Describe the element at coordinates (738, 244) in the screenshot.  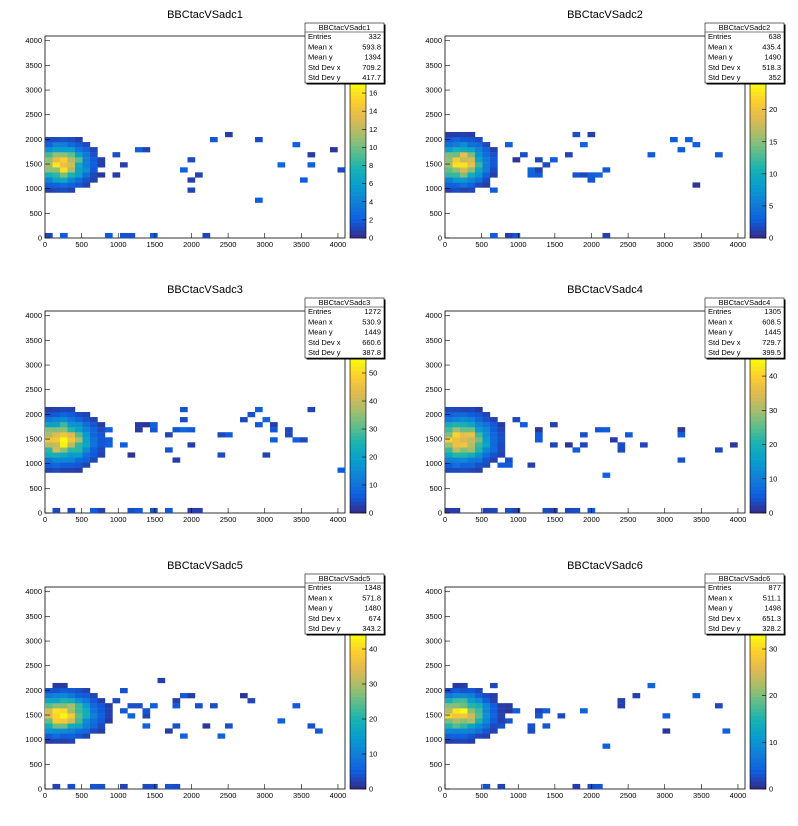
I see `x-tick-label: 4000` at that location.